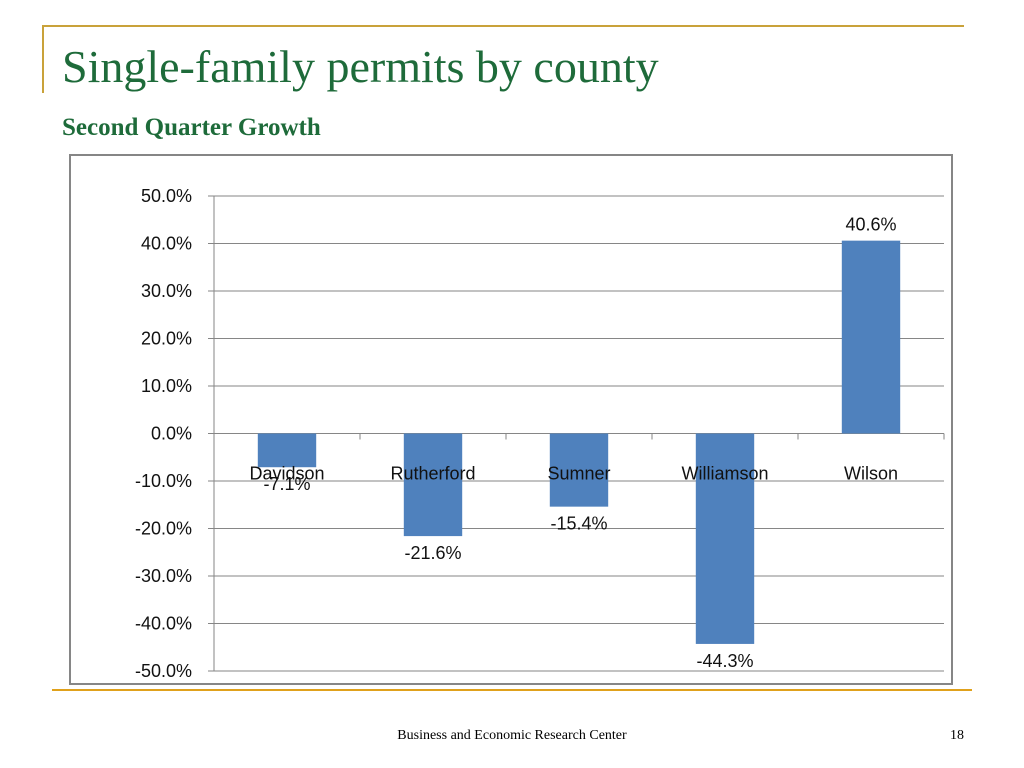 Image resolution: width=1024 pixels, height=768 pixels. Describe the element at coordinates (191, 127) in the screenshot. I see `slide-subtitle: Second Quarter Growth` at that location.